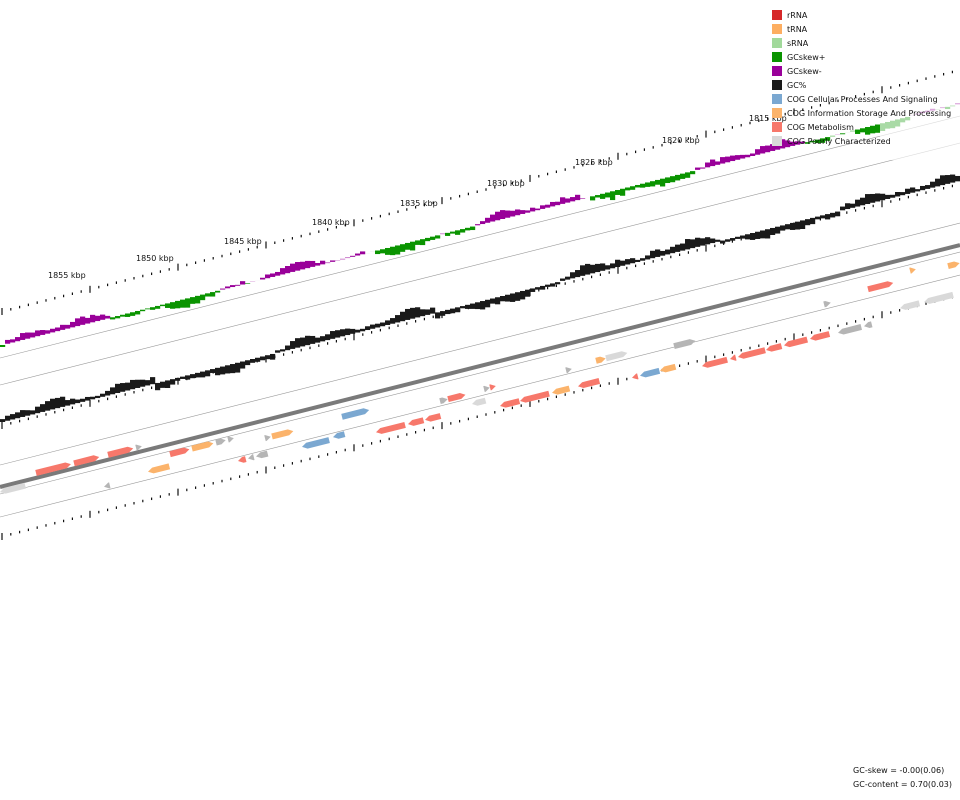 The image size is (960, 800). What do you see at coordinates (681, 140) in the screenshot?
I see `scale-label: 1820 kbp` at bounding box center [681, 140].